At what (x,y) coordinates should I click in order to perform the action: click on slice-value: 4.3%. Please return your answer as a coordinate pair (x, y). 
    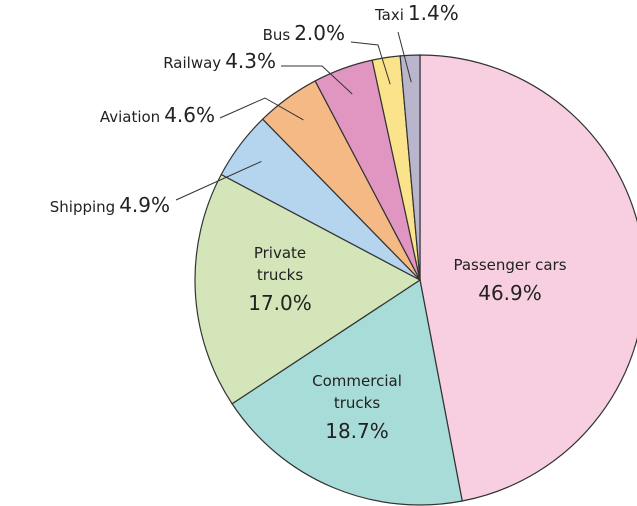
    Looking at the image, I should click on (250, 61).